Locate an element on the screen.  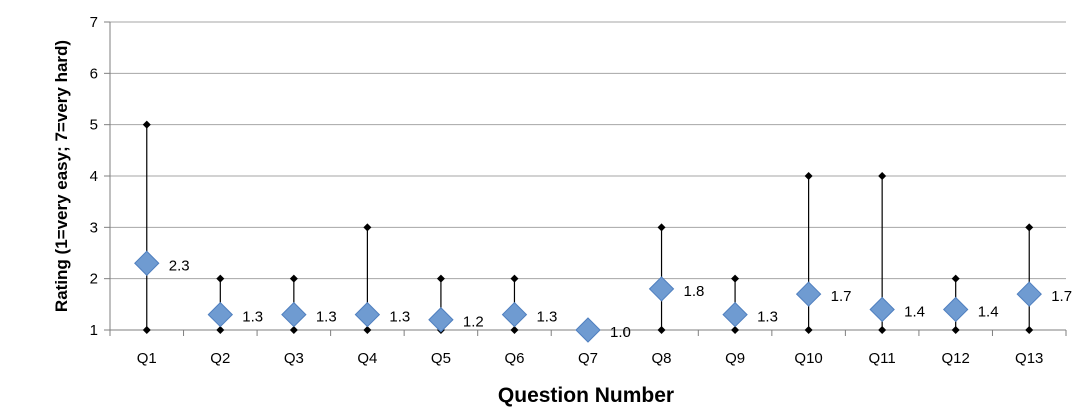
y-tick-label: 2 is located at coordinates (94, 279).